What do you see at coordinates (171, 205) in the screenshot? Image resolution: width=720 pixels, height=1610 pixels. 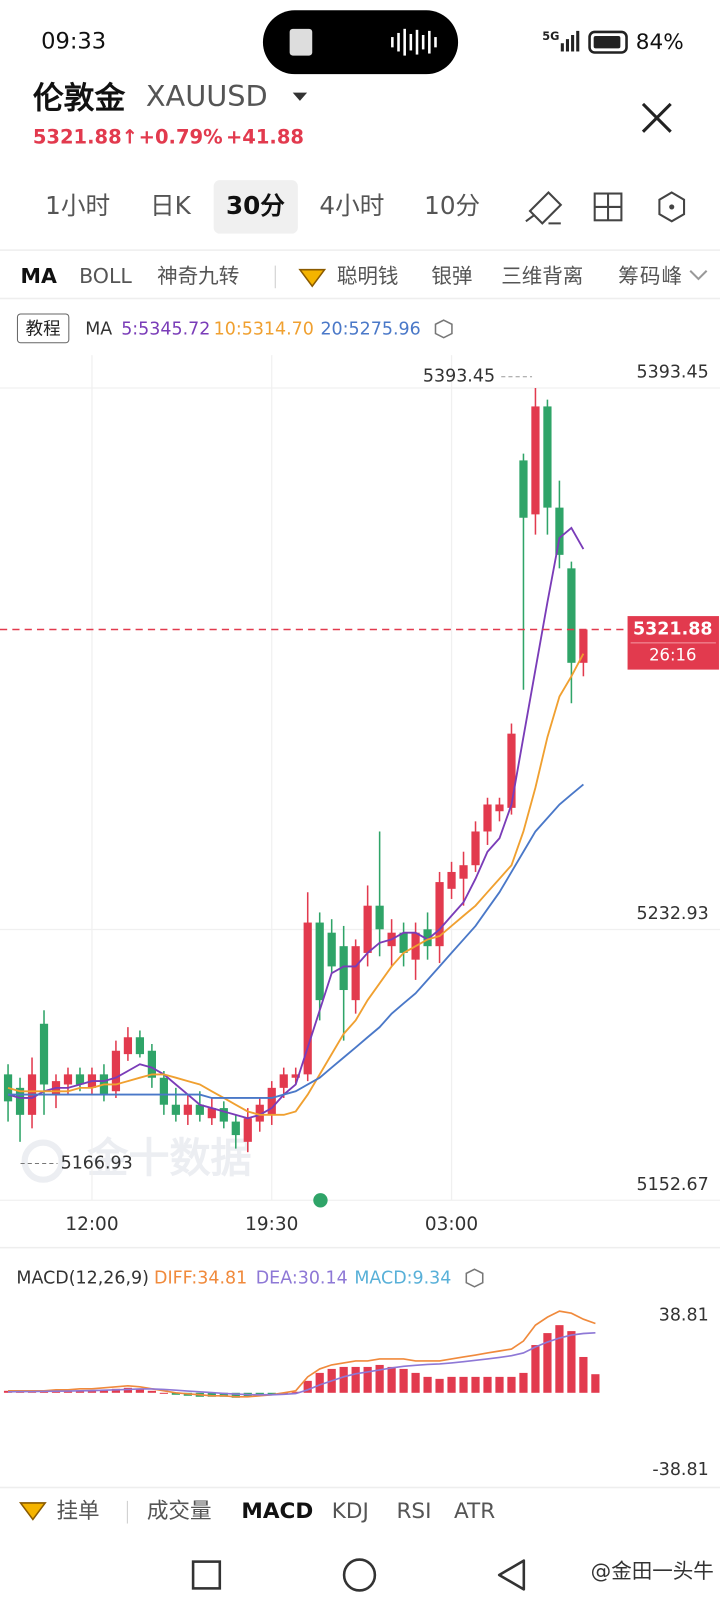 I see `period-tab: 日K` at bounding box center [171, 205].